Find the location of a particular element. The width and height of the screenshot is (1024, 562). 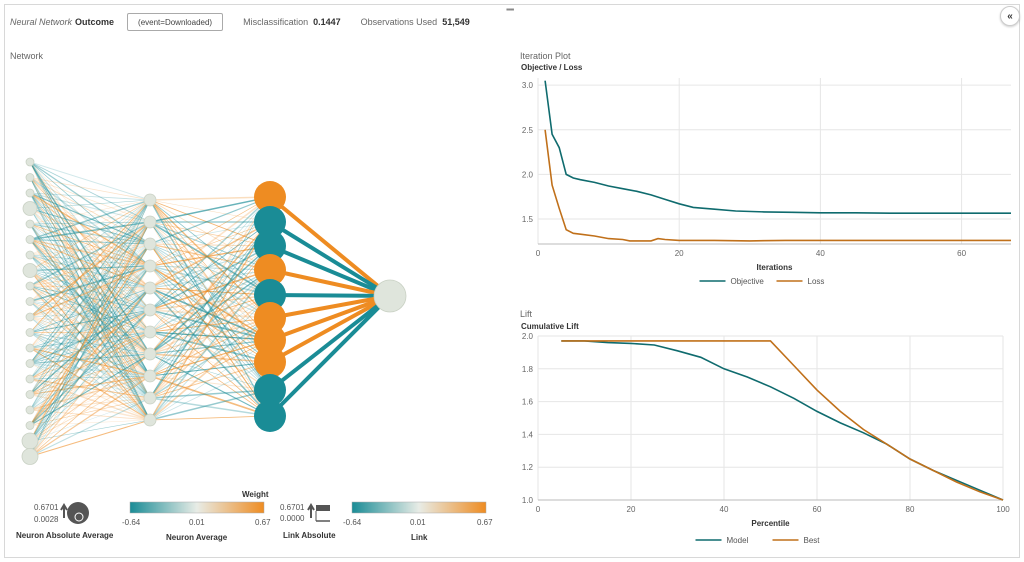

lift-grid is located at coordinates (770, 418).